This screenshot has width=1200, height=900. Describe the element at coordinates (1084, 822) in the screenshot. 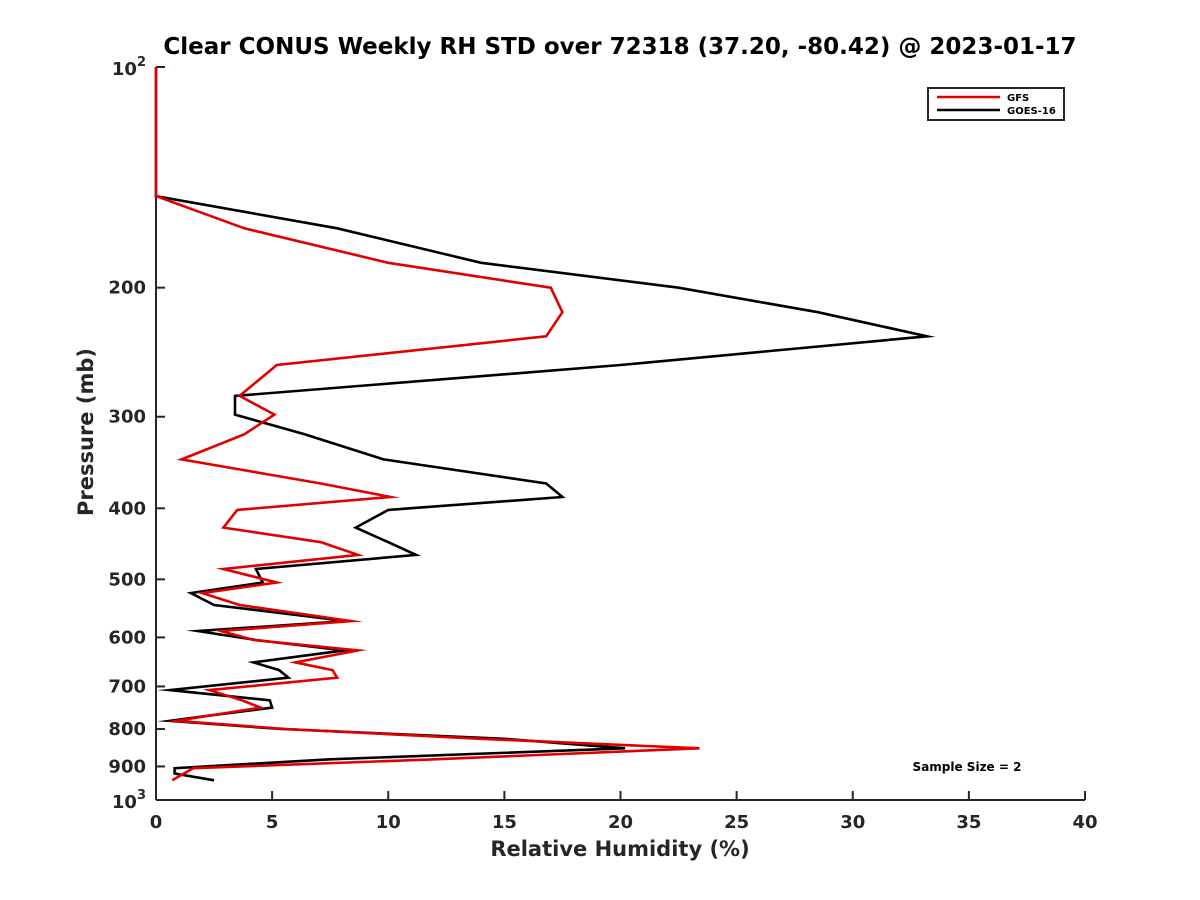

I see `x-tick-label: 40` at that location.